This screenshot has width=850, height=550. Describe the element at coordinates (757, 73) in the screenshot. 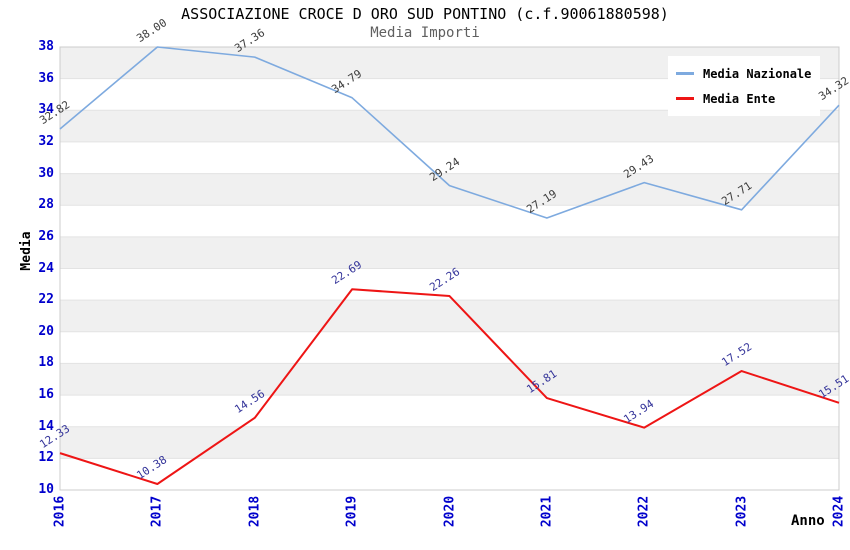

I see `legend-entry-label: Media Nazionale` at that location.